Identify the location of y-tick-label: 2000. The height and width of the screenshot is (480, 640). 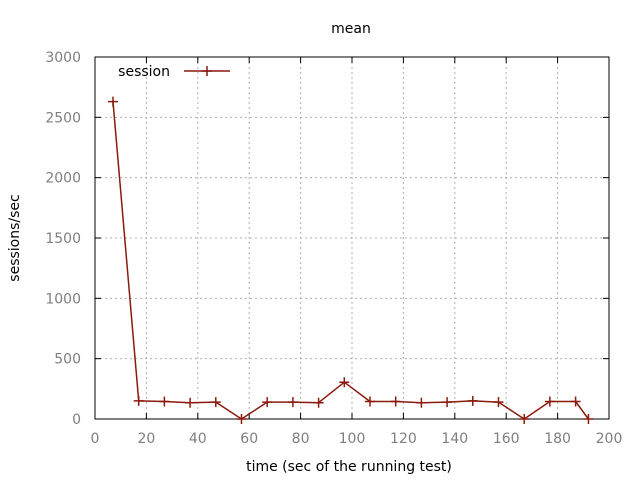
(63, 179).